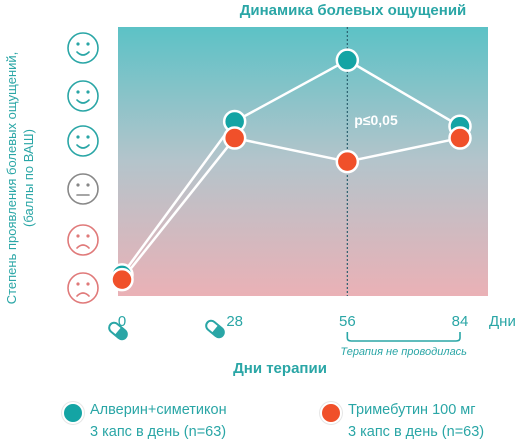 The width and height of the screenshot is (519, 443). Describe the element at coordinates (412, 410) in the screenshot. I see `legend-label-trimebutine: Тримебутин 100 мг` at that location.